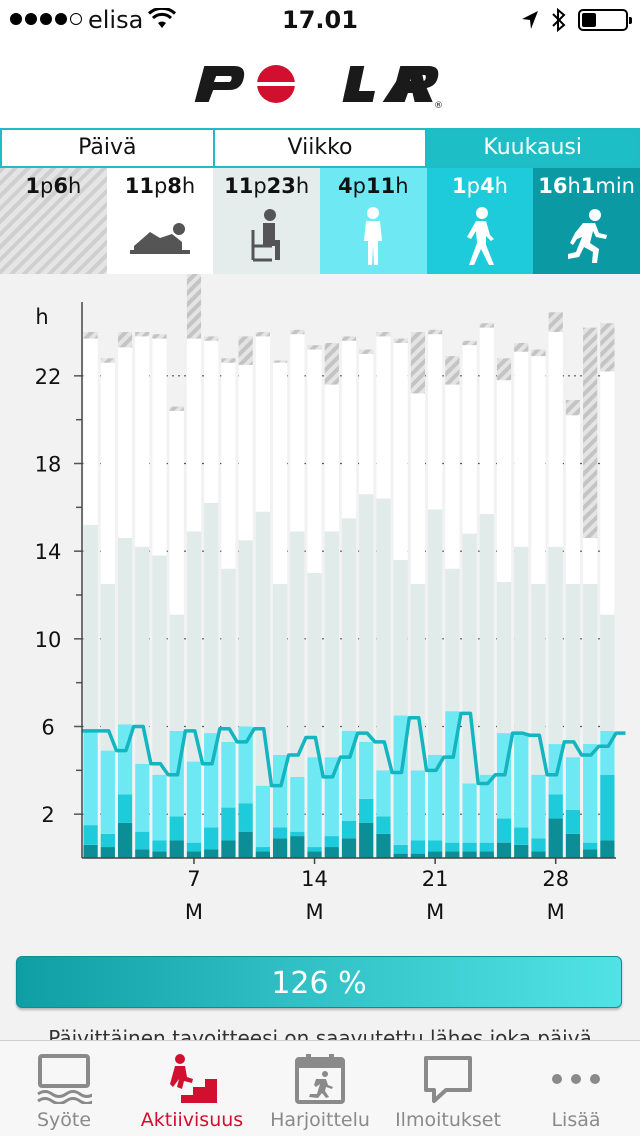  Describe the element at coordinates (533, 148) in the screenshot. I see `tab-month: Kuukausi` at that location.